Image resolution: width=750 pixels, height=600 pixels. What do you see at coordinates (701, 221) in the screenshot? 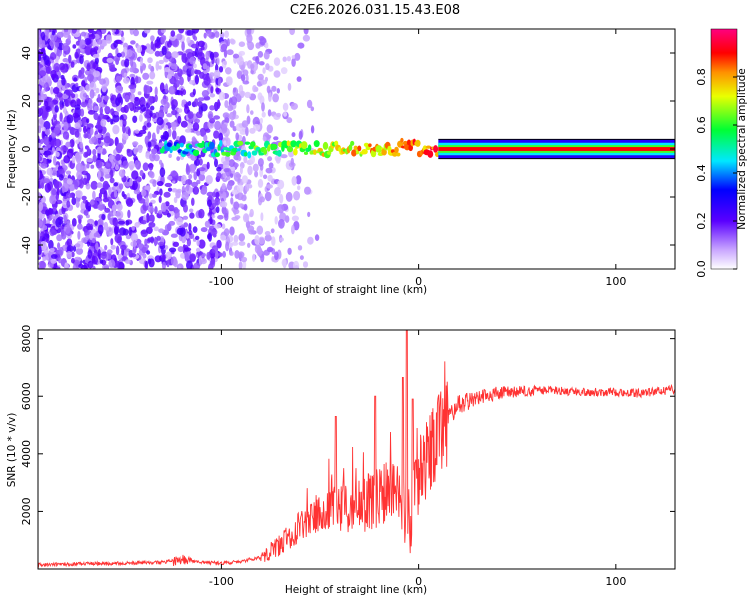
I see `colorbar-tick-label: 0.2` at bounding box center [701, 221].